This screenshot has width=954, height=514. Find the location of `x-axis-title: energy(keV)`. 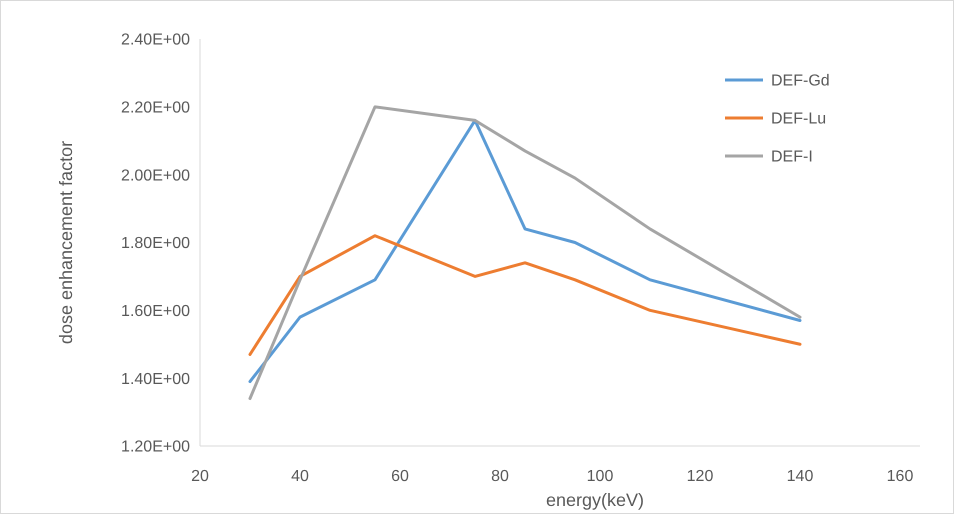

x-axis-title: energy(keV) is located at coordinates (595, 500).